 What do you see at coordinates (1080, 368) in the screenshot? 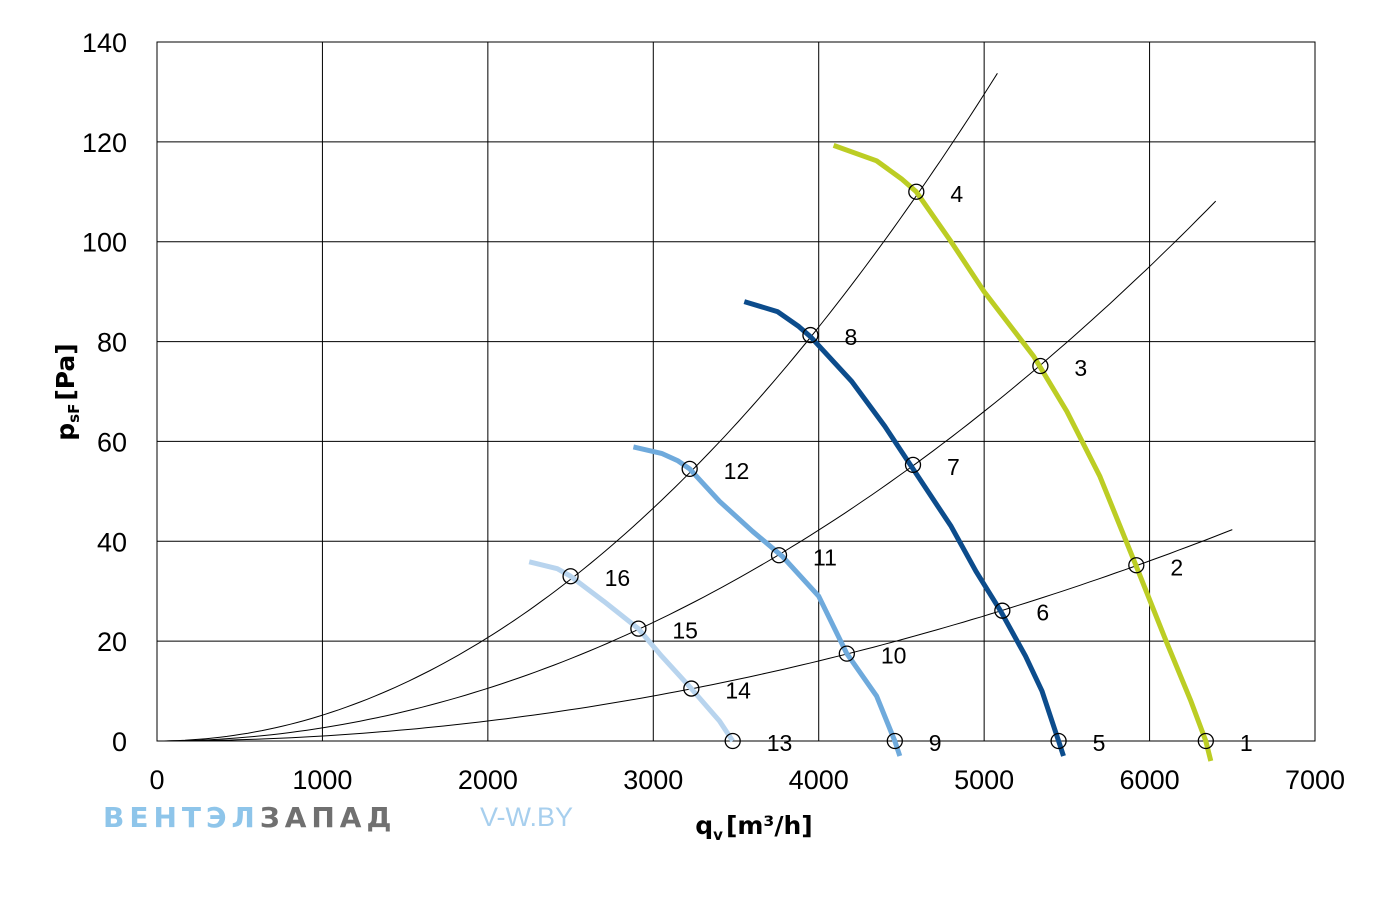
I see `operating-point-label: 3` at bounding box center [1080, 368].